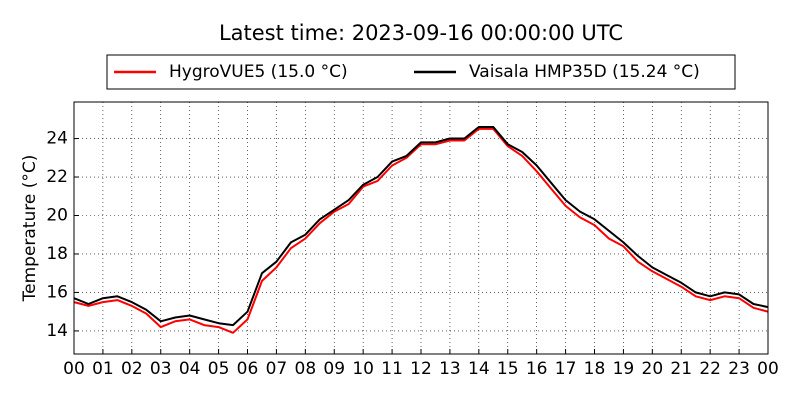 The height and width of the screenshot is (400, 800). I want to click on x-tick-label: 16, so click(537, 369).